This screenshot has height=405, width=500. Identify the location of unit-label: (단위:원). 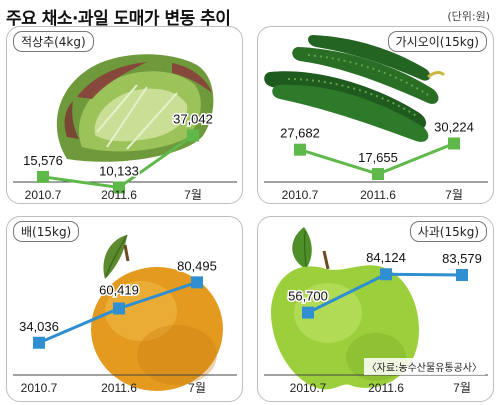
(468, 16).